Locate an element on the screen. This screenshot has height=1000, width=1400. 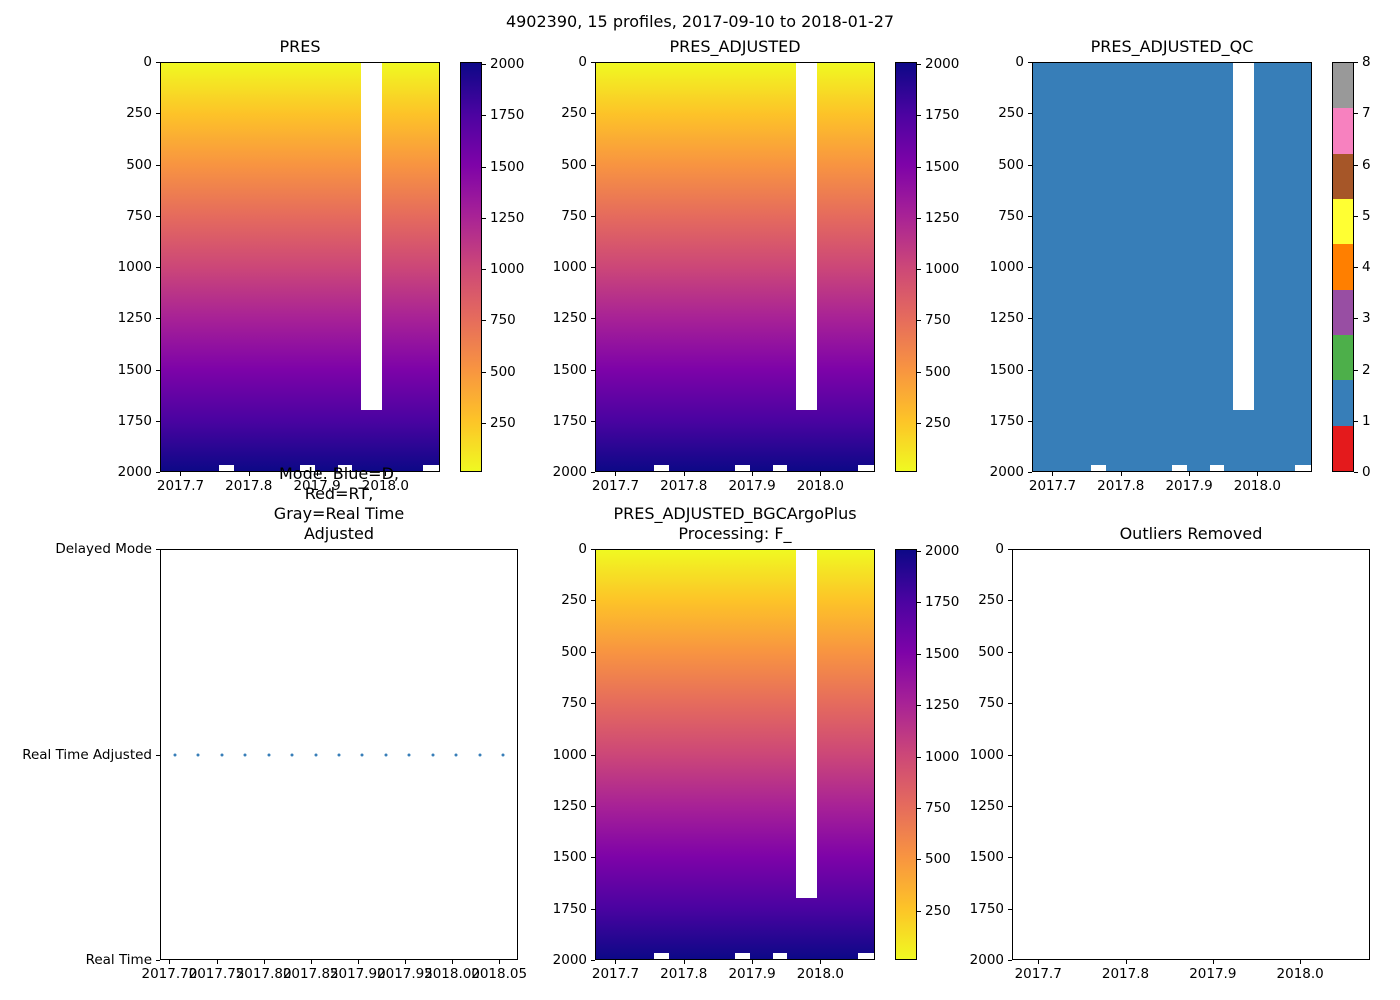
outliers-removed-plot is located at coordinates (1191, 754).